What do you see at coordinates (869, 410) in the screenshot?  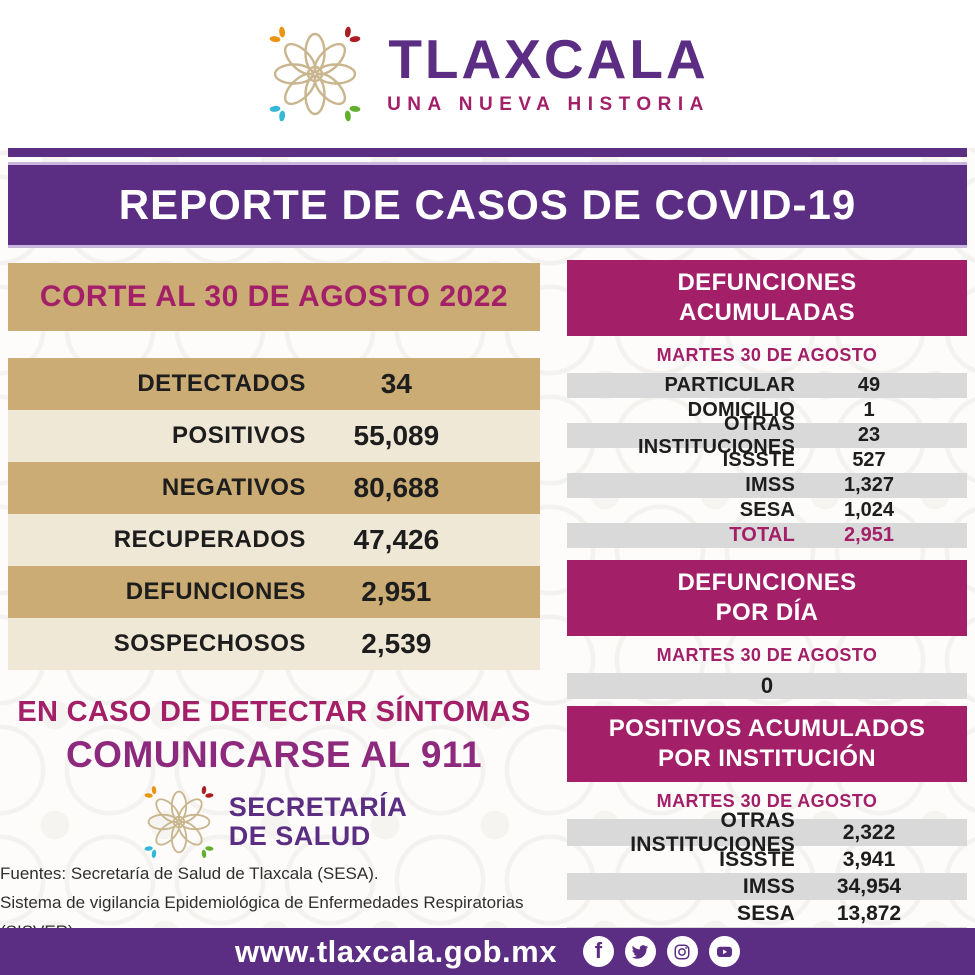 I see `row-value: 1` at bounding box center [869, 410].